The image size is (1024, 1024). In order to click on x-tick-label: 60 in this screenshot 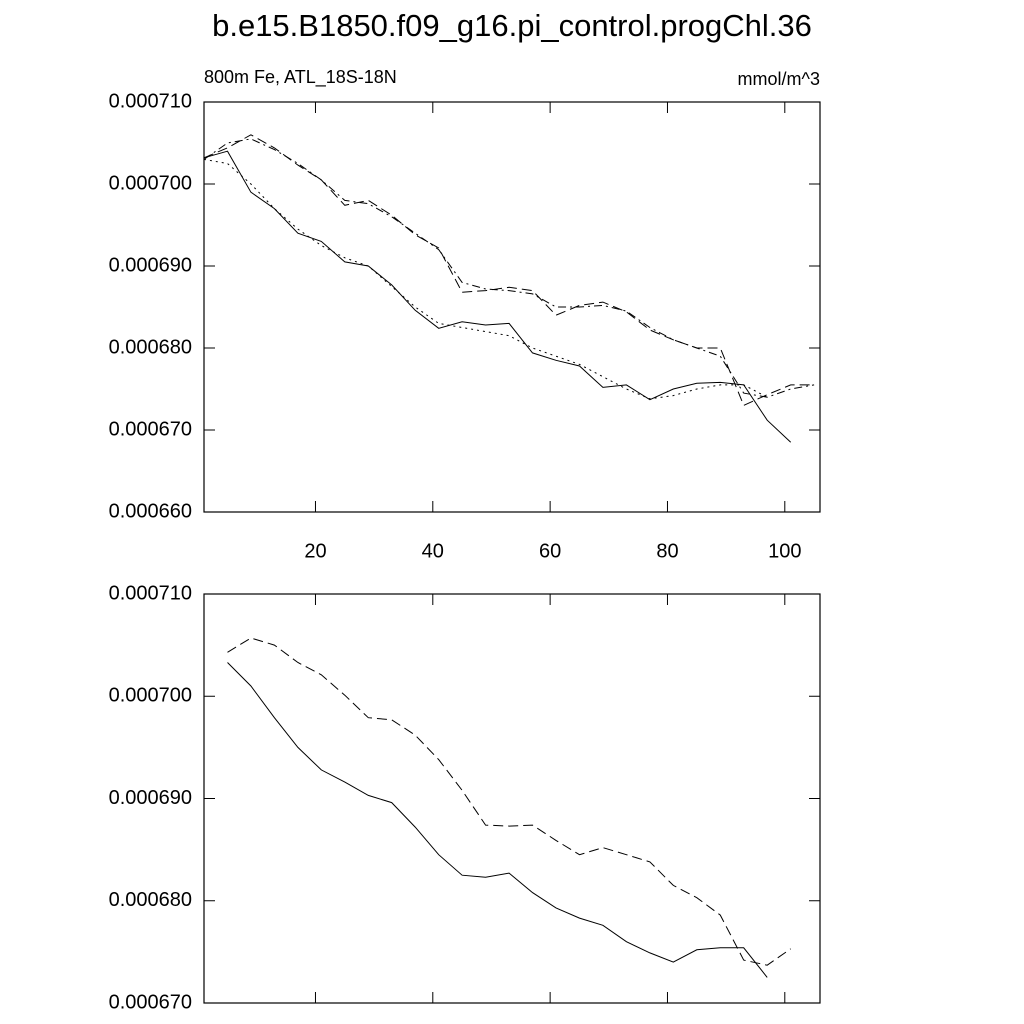, I will do `click(550, 551)`.